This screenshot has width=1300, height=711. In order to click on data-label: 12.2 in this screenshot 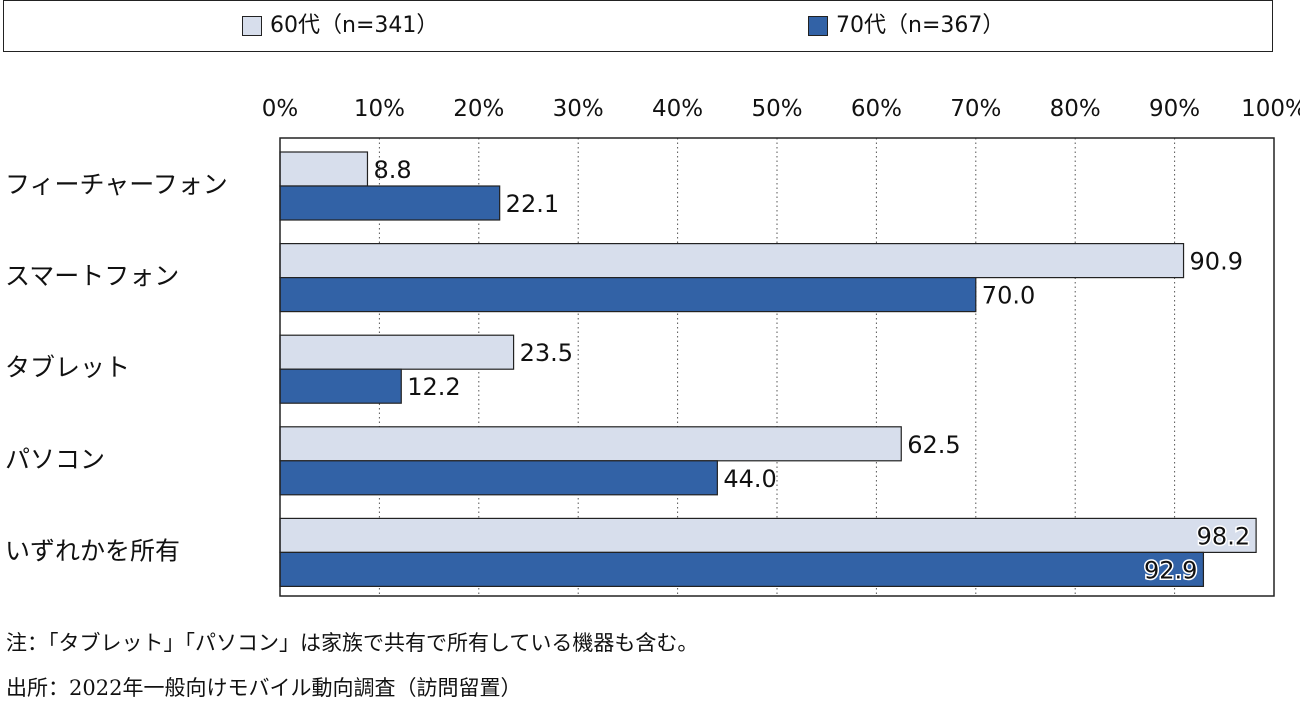, I will do `click(433, 387)`.